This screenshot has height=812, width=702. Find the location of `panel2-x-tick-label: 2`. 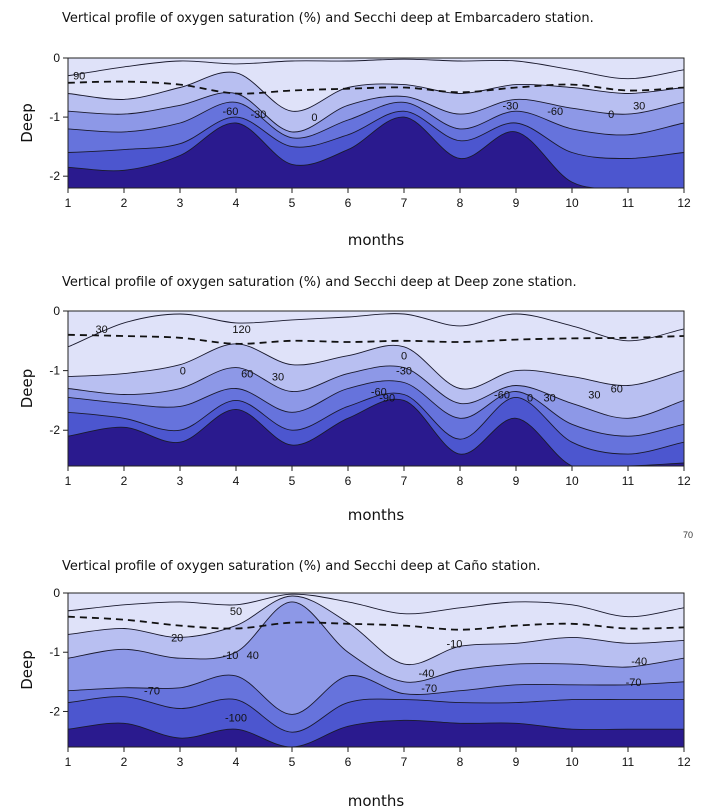

panel2-x-tick-label: 2 is located at coordinates (124, 481).